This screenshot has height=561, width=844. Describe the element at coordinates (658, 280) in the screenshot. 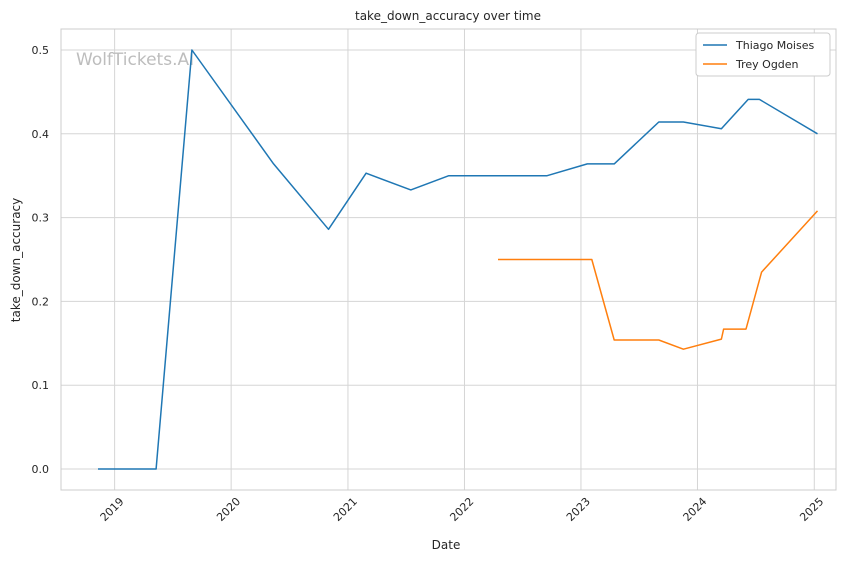

I see `series-line-trey-ogden` at that location.